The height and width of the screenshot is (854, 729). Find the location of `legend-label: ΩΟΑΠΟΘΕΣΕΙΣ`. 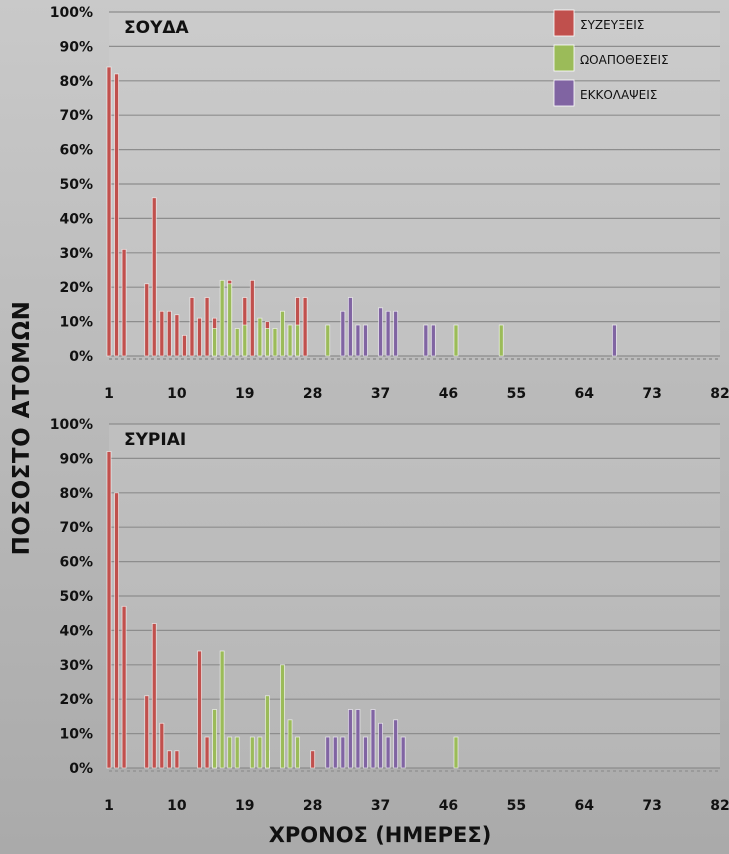

legend-label: ΩΟΑΠΟΘΕΣΕΙΣ is located at coordinates (624, 60).